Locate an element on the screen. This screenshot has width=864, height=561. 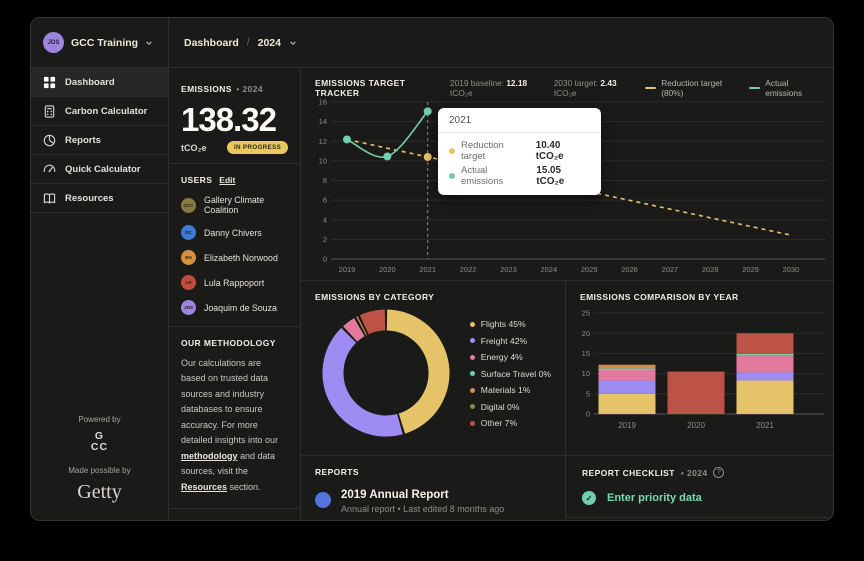
sidebar-item-reports: Reports is located at coordinates (99, 140).